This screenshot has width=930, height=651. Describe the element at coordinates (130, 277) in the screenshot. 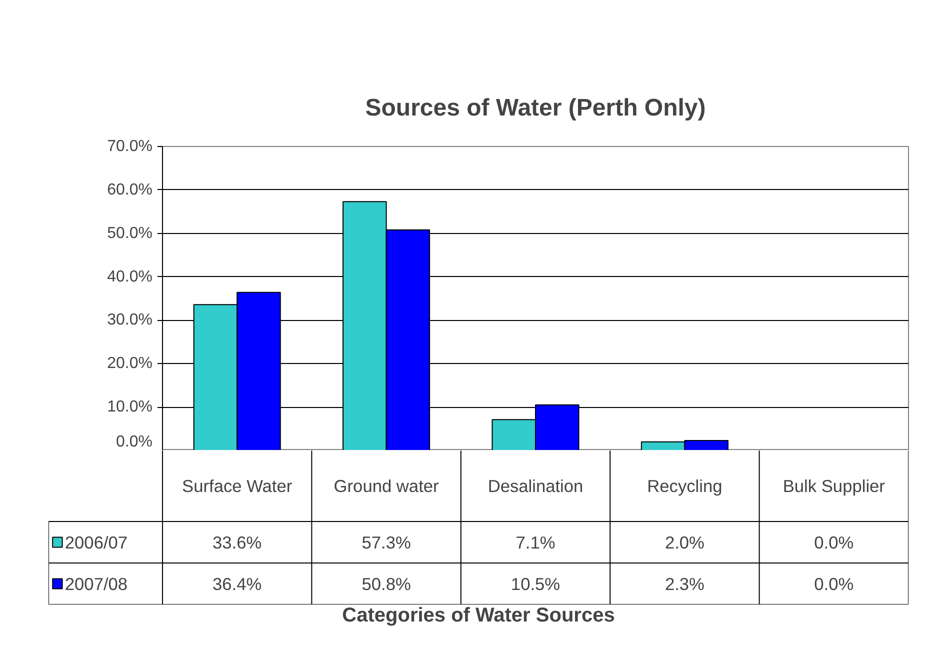

I see `y-tick-label: 40.0%` at that location.